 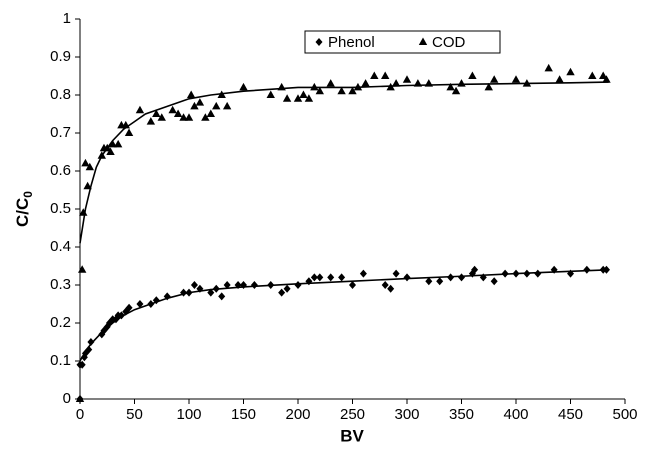 I want to click on y-tick-label: 0.9, so click(x=60, y=56).